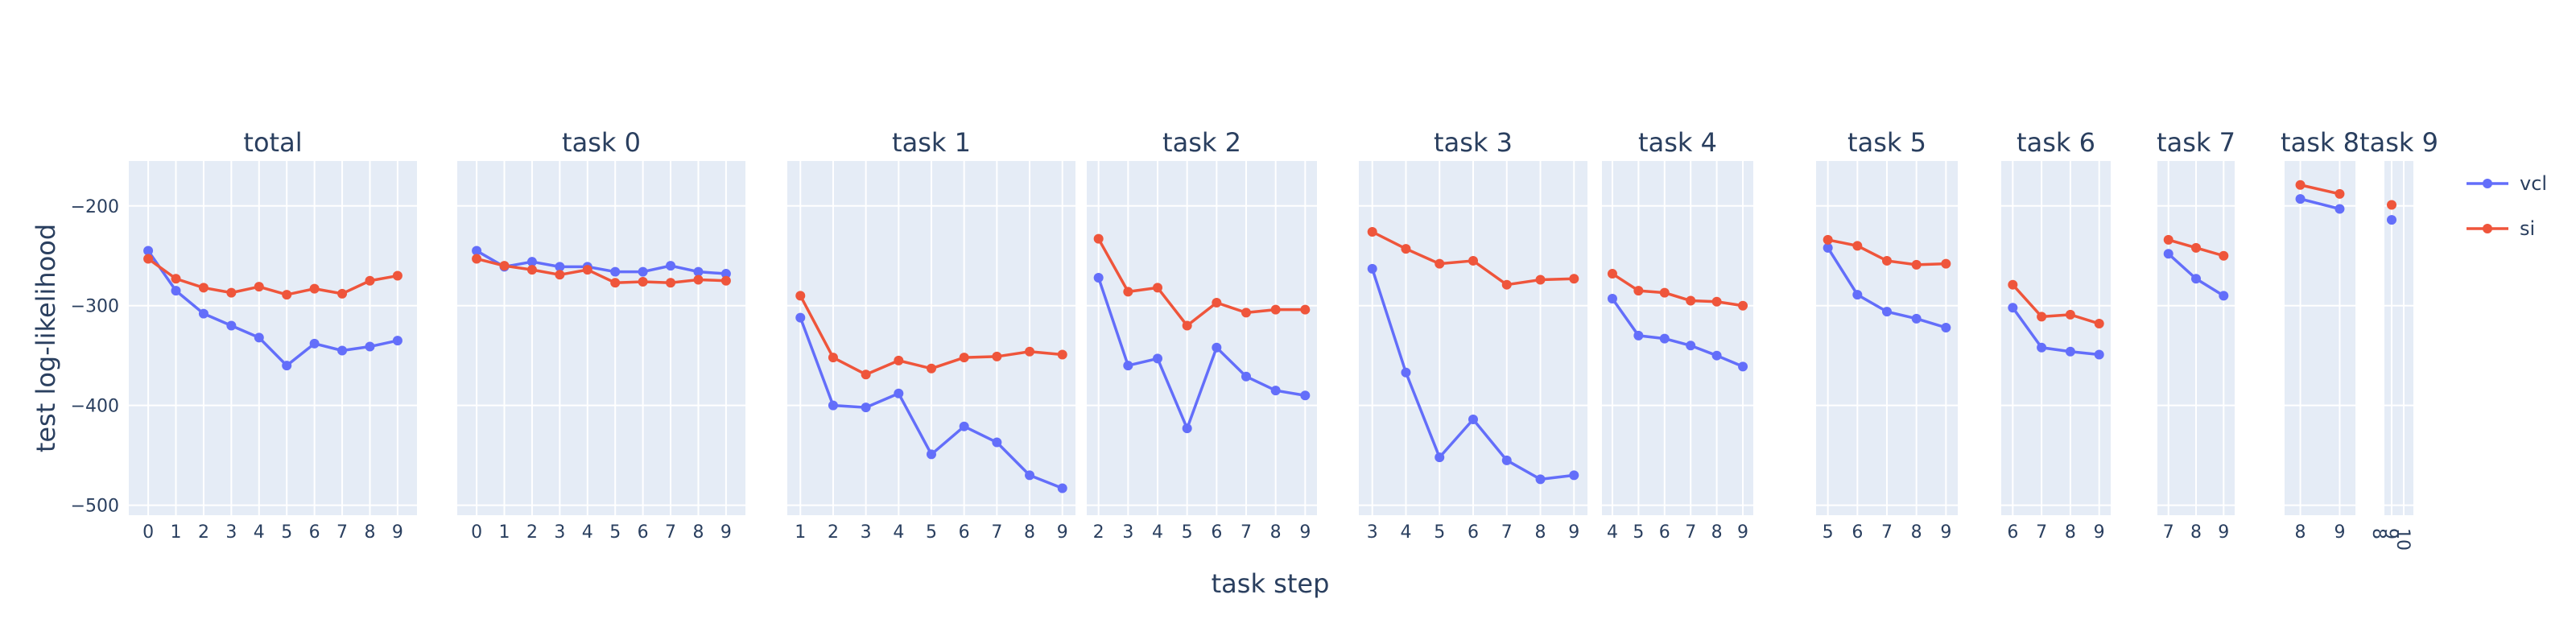  I want to click on legend: vcl si, so click(2507, 206).